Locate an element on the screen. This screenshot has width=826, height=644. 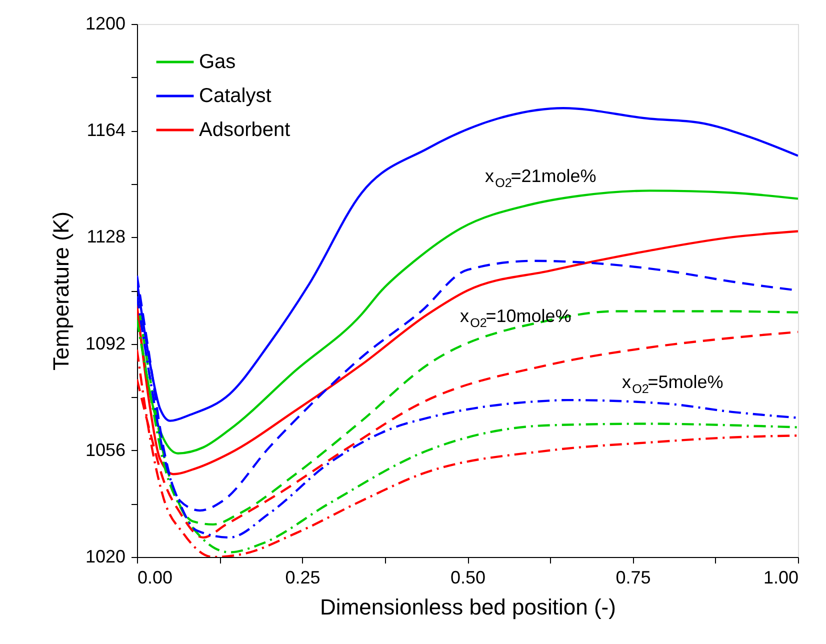
y-tick-label: 1128 is located at coordinates (106, 236).